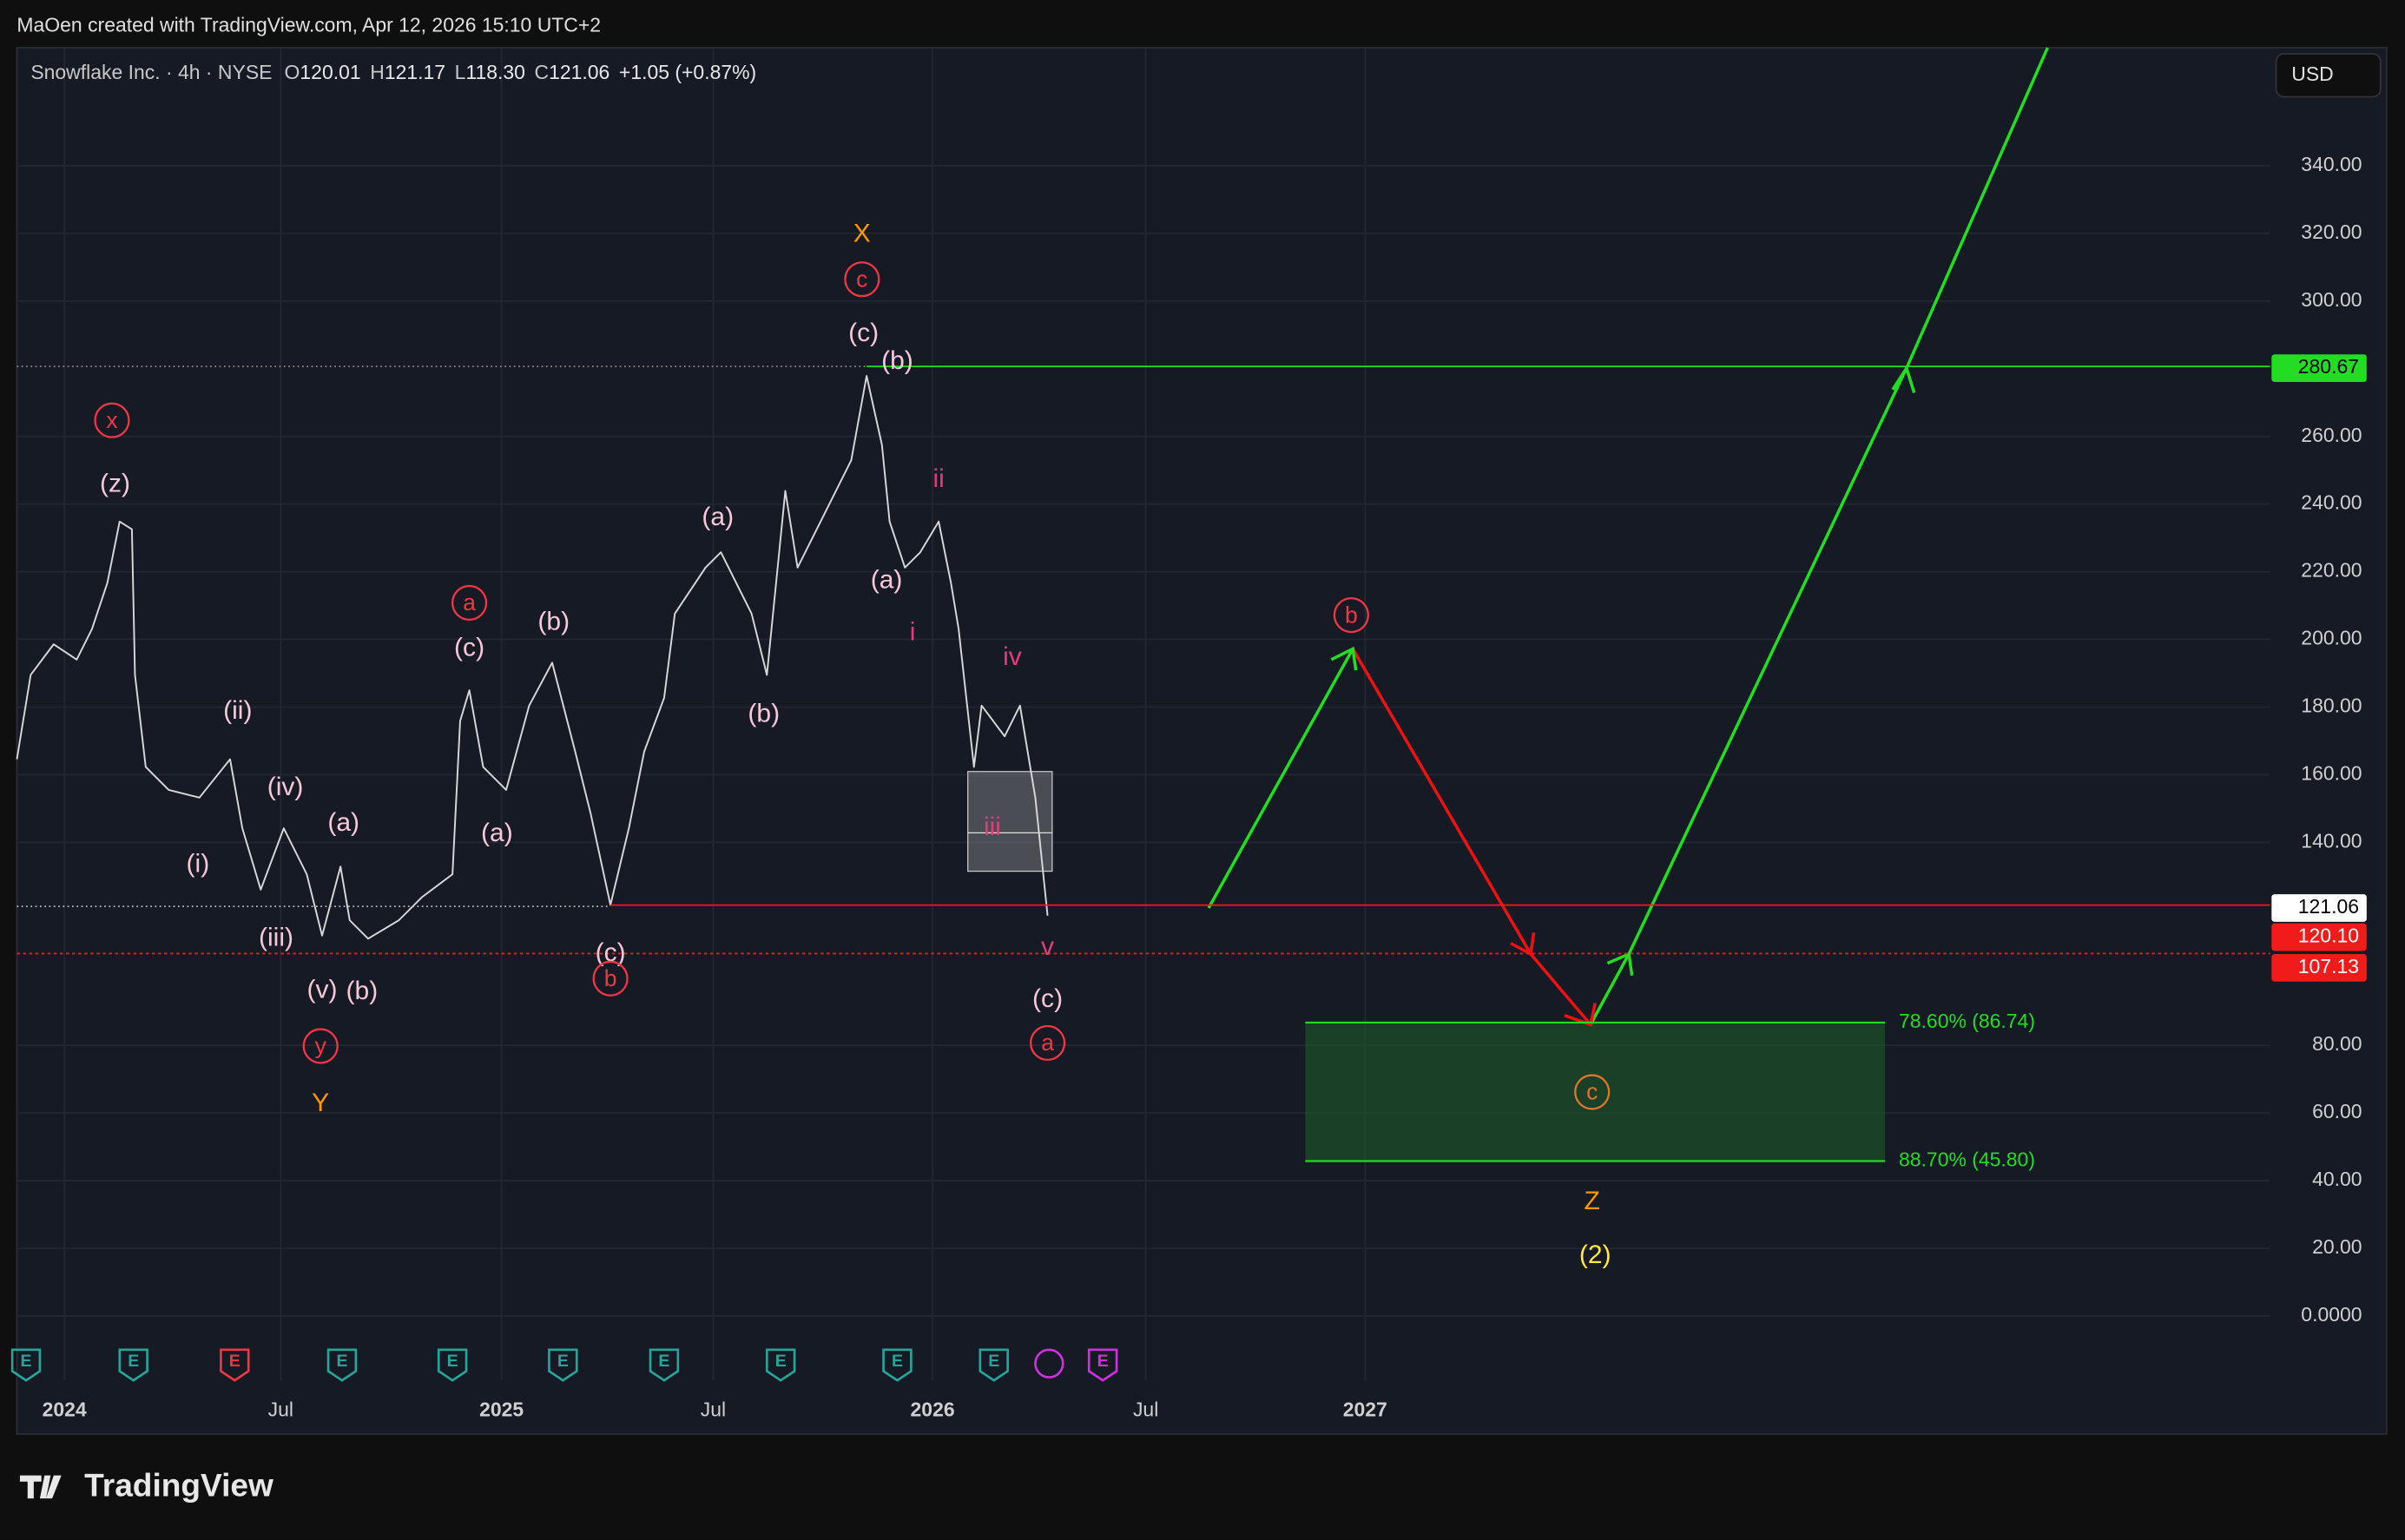 This screenshot has height=1540, width=2405. I want to click on fib-label: 88.70% (45.80), so click(1967, 1159).